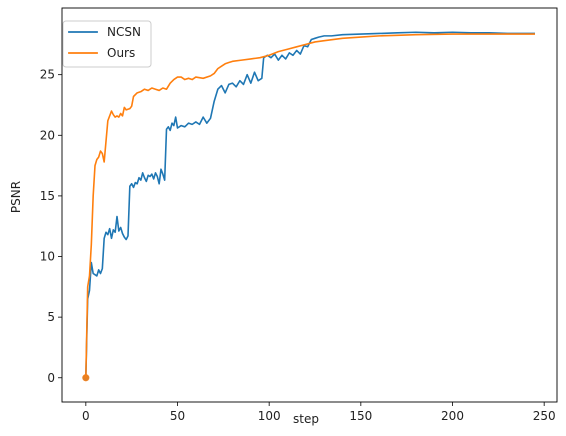 Image resolution: width=566 pixels, height=436 pixels. I want to click on x-tick-label: 250, so click(544, 416).